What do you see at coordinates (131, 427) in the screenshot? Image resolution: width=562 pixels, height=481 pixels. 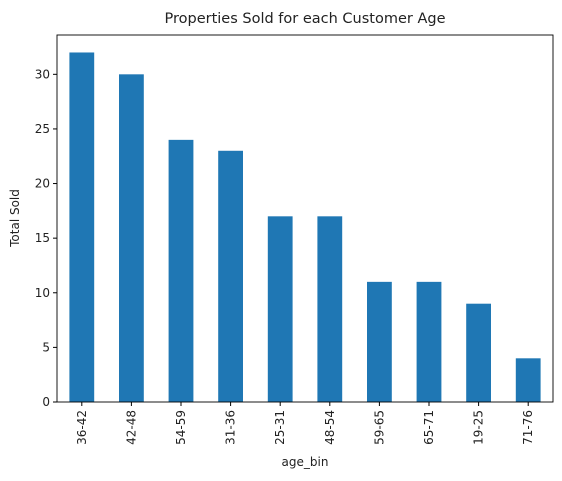 I see `x-tick-label: 42-48` at bounding box center [131, 427].